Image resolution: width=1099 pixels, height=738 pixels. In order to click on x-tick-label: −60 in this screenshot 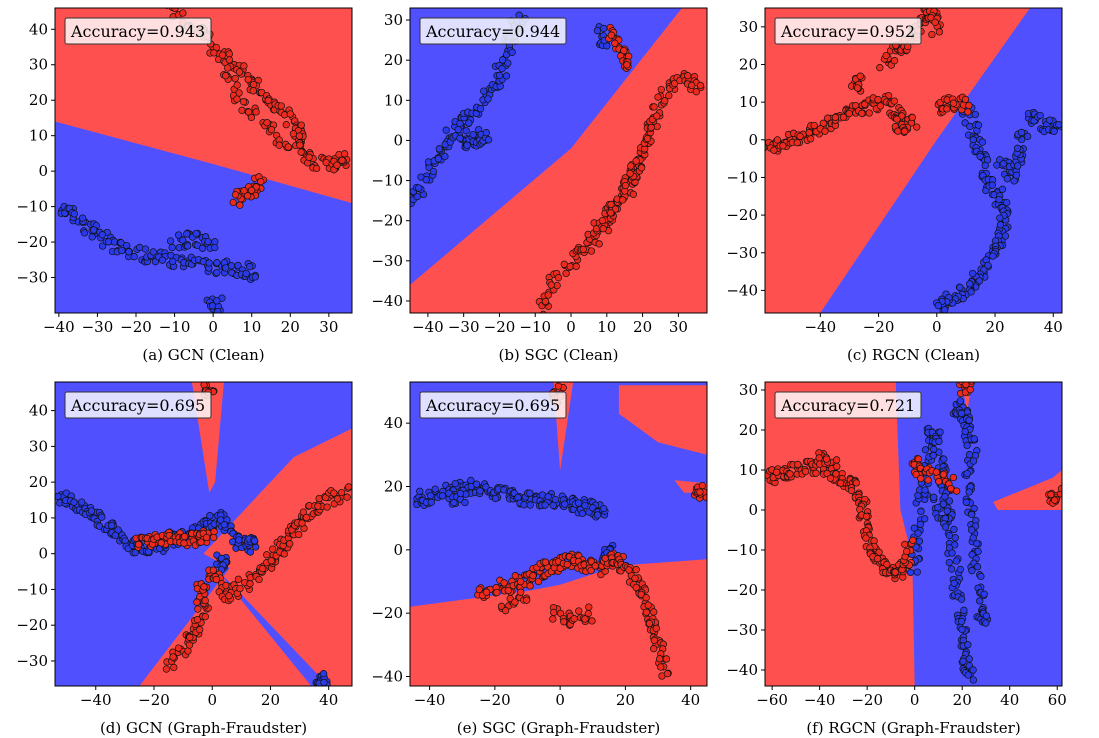, I will do `click(772, 700)`.